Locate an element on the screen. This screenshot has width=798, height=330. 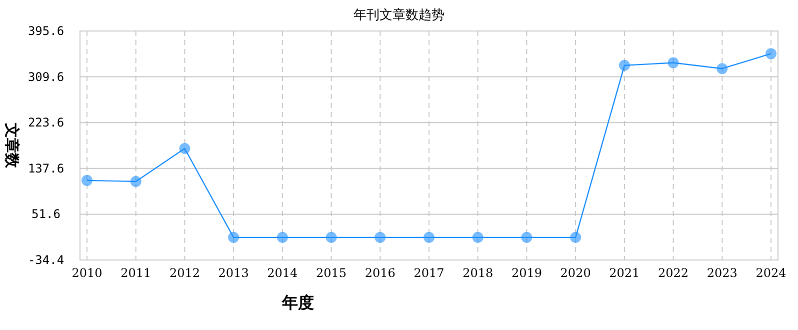
x-tick-label: 2020 is located at coordinates (575, 273).